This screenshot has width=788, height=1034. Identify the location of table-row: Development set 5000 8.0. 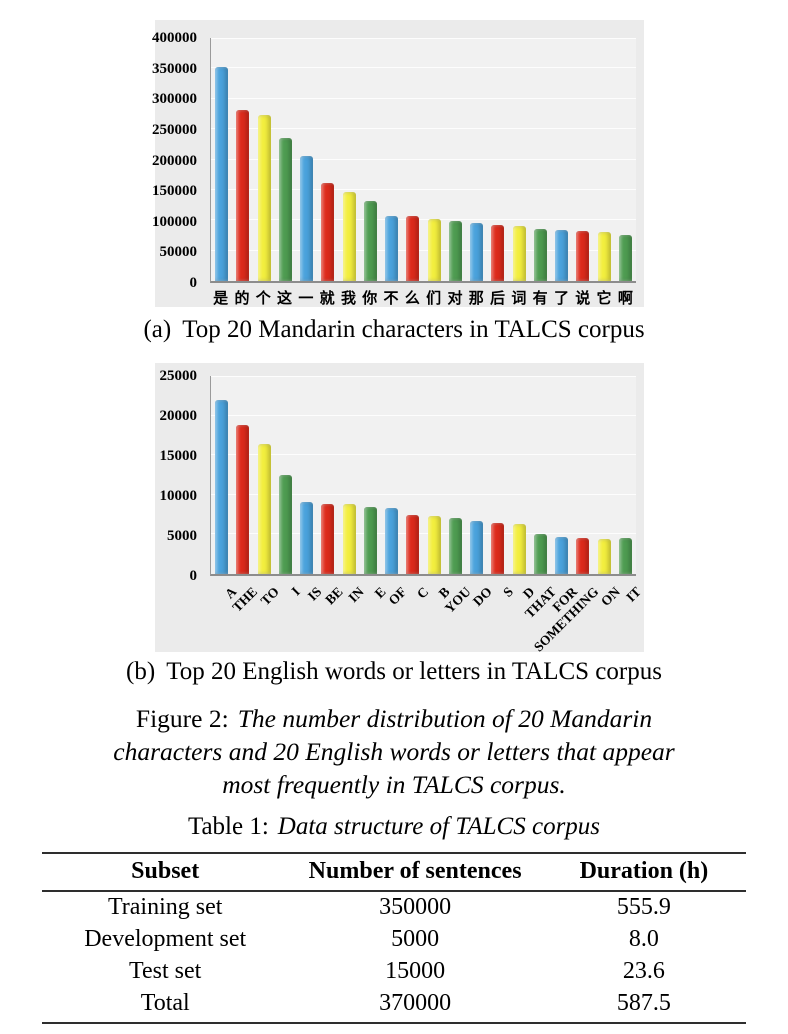
(394, 940).